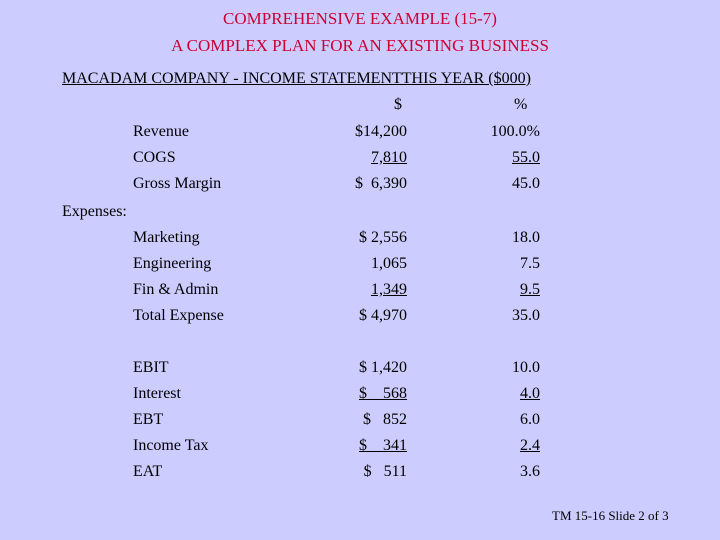 The image size is (720, 540). What do you see at coordinates (526, 157) in the screenshot?
I see `row-percent-value: 55.0` at bounding box center [526, 157].